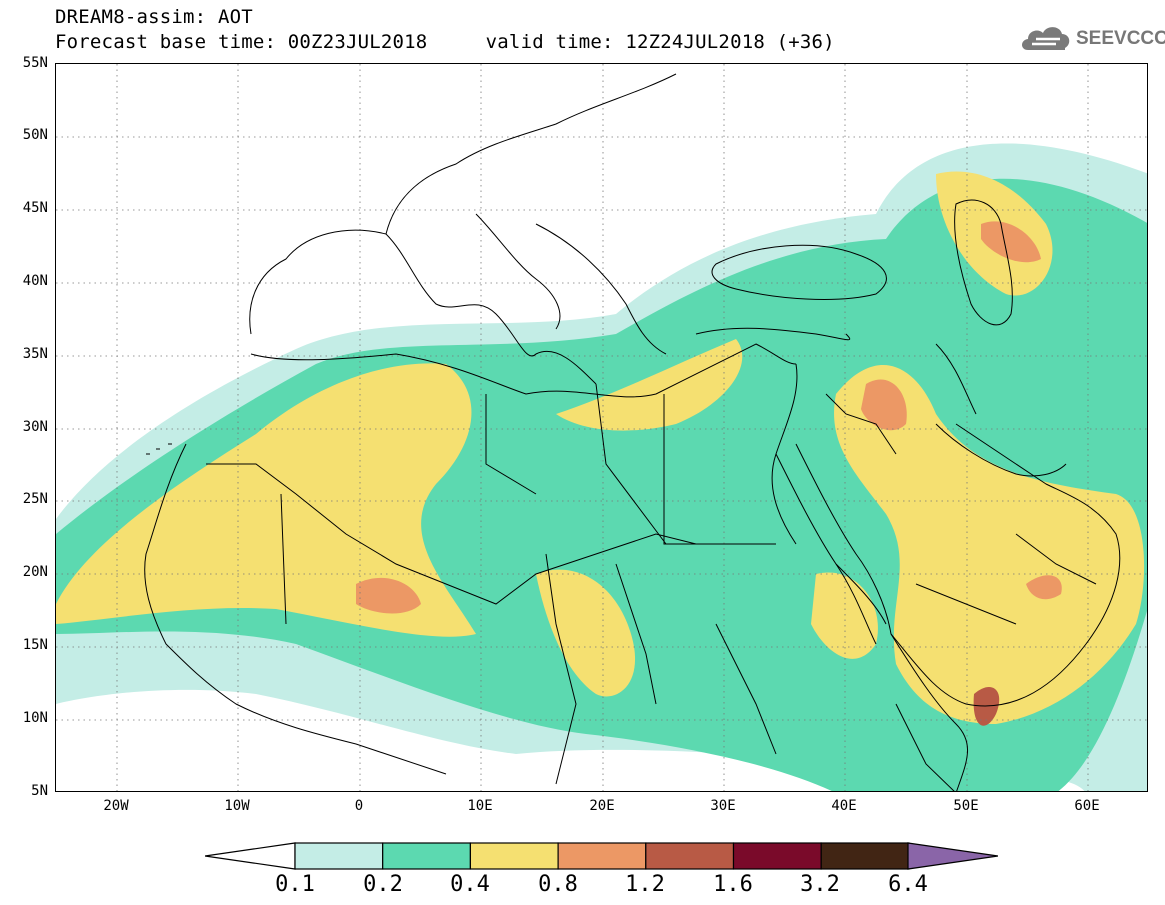  Describe the element at coordinates (35, 135) in the screenshot. I see `lat-label: 50N` at that location.